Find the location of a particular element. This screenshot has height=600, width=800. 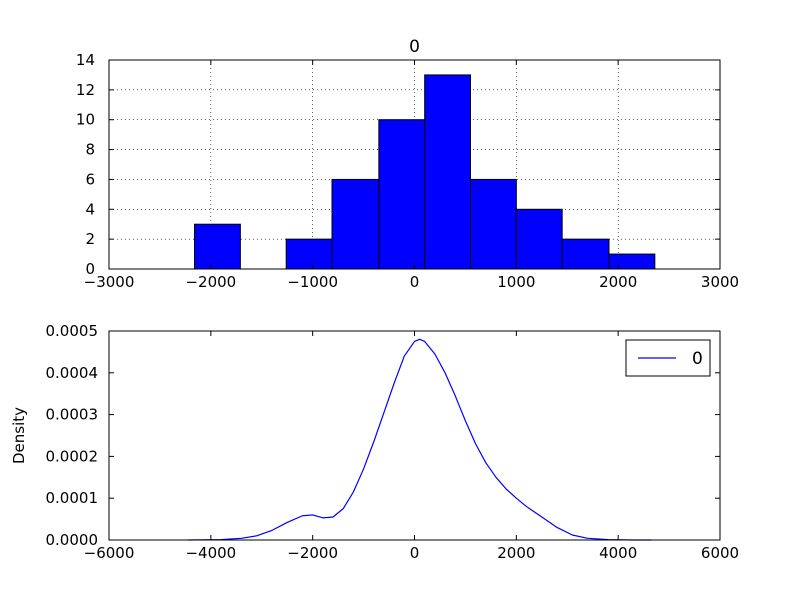

density-y-tick-label: 0.0003 is located at coordinates (72, 415).